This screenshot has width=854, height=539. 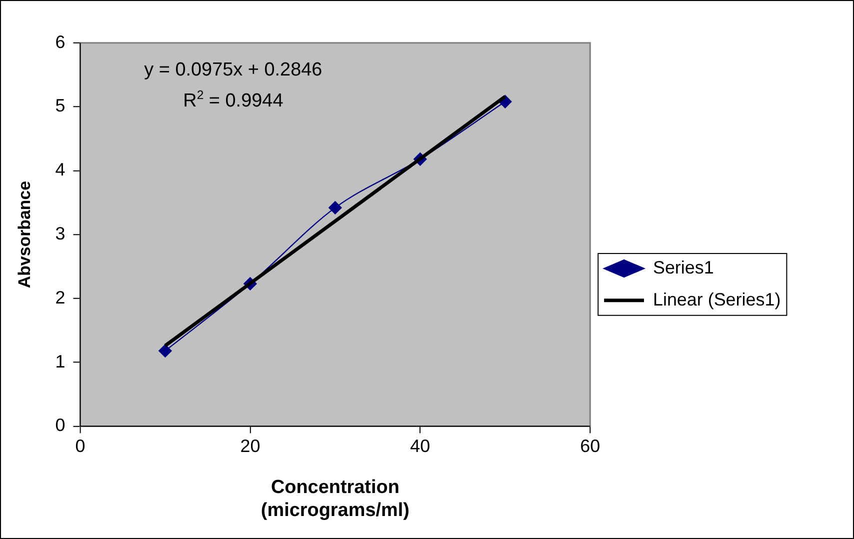 What do you see at coordinates (420, 446) in the screenshot?
I see `x-tick-label: 40` at bounding box center [420, 446].